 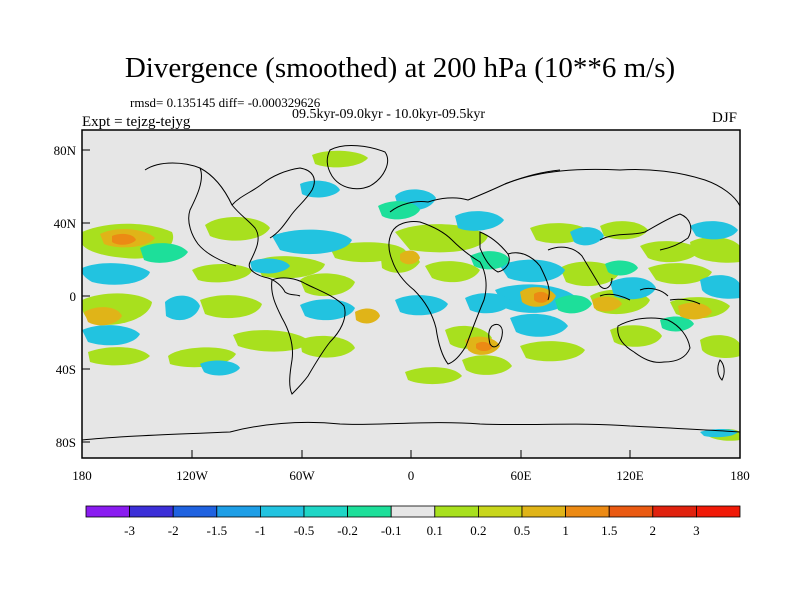 I want to click on lon-label-60e: 60E, so click(x=521, y=475).